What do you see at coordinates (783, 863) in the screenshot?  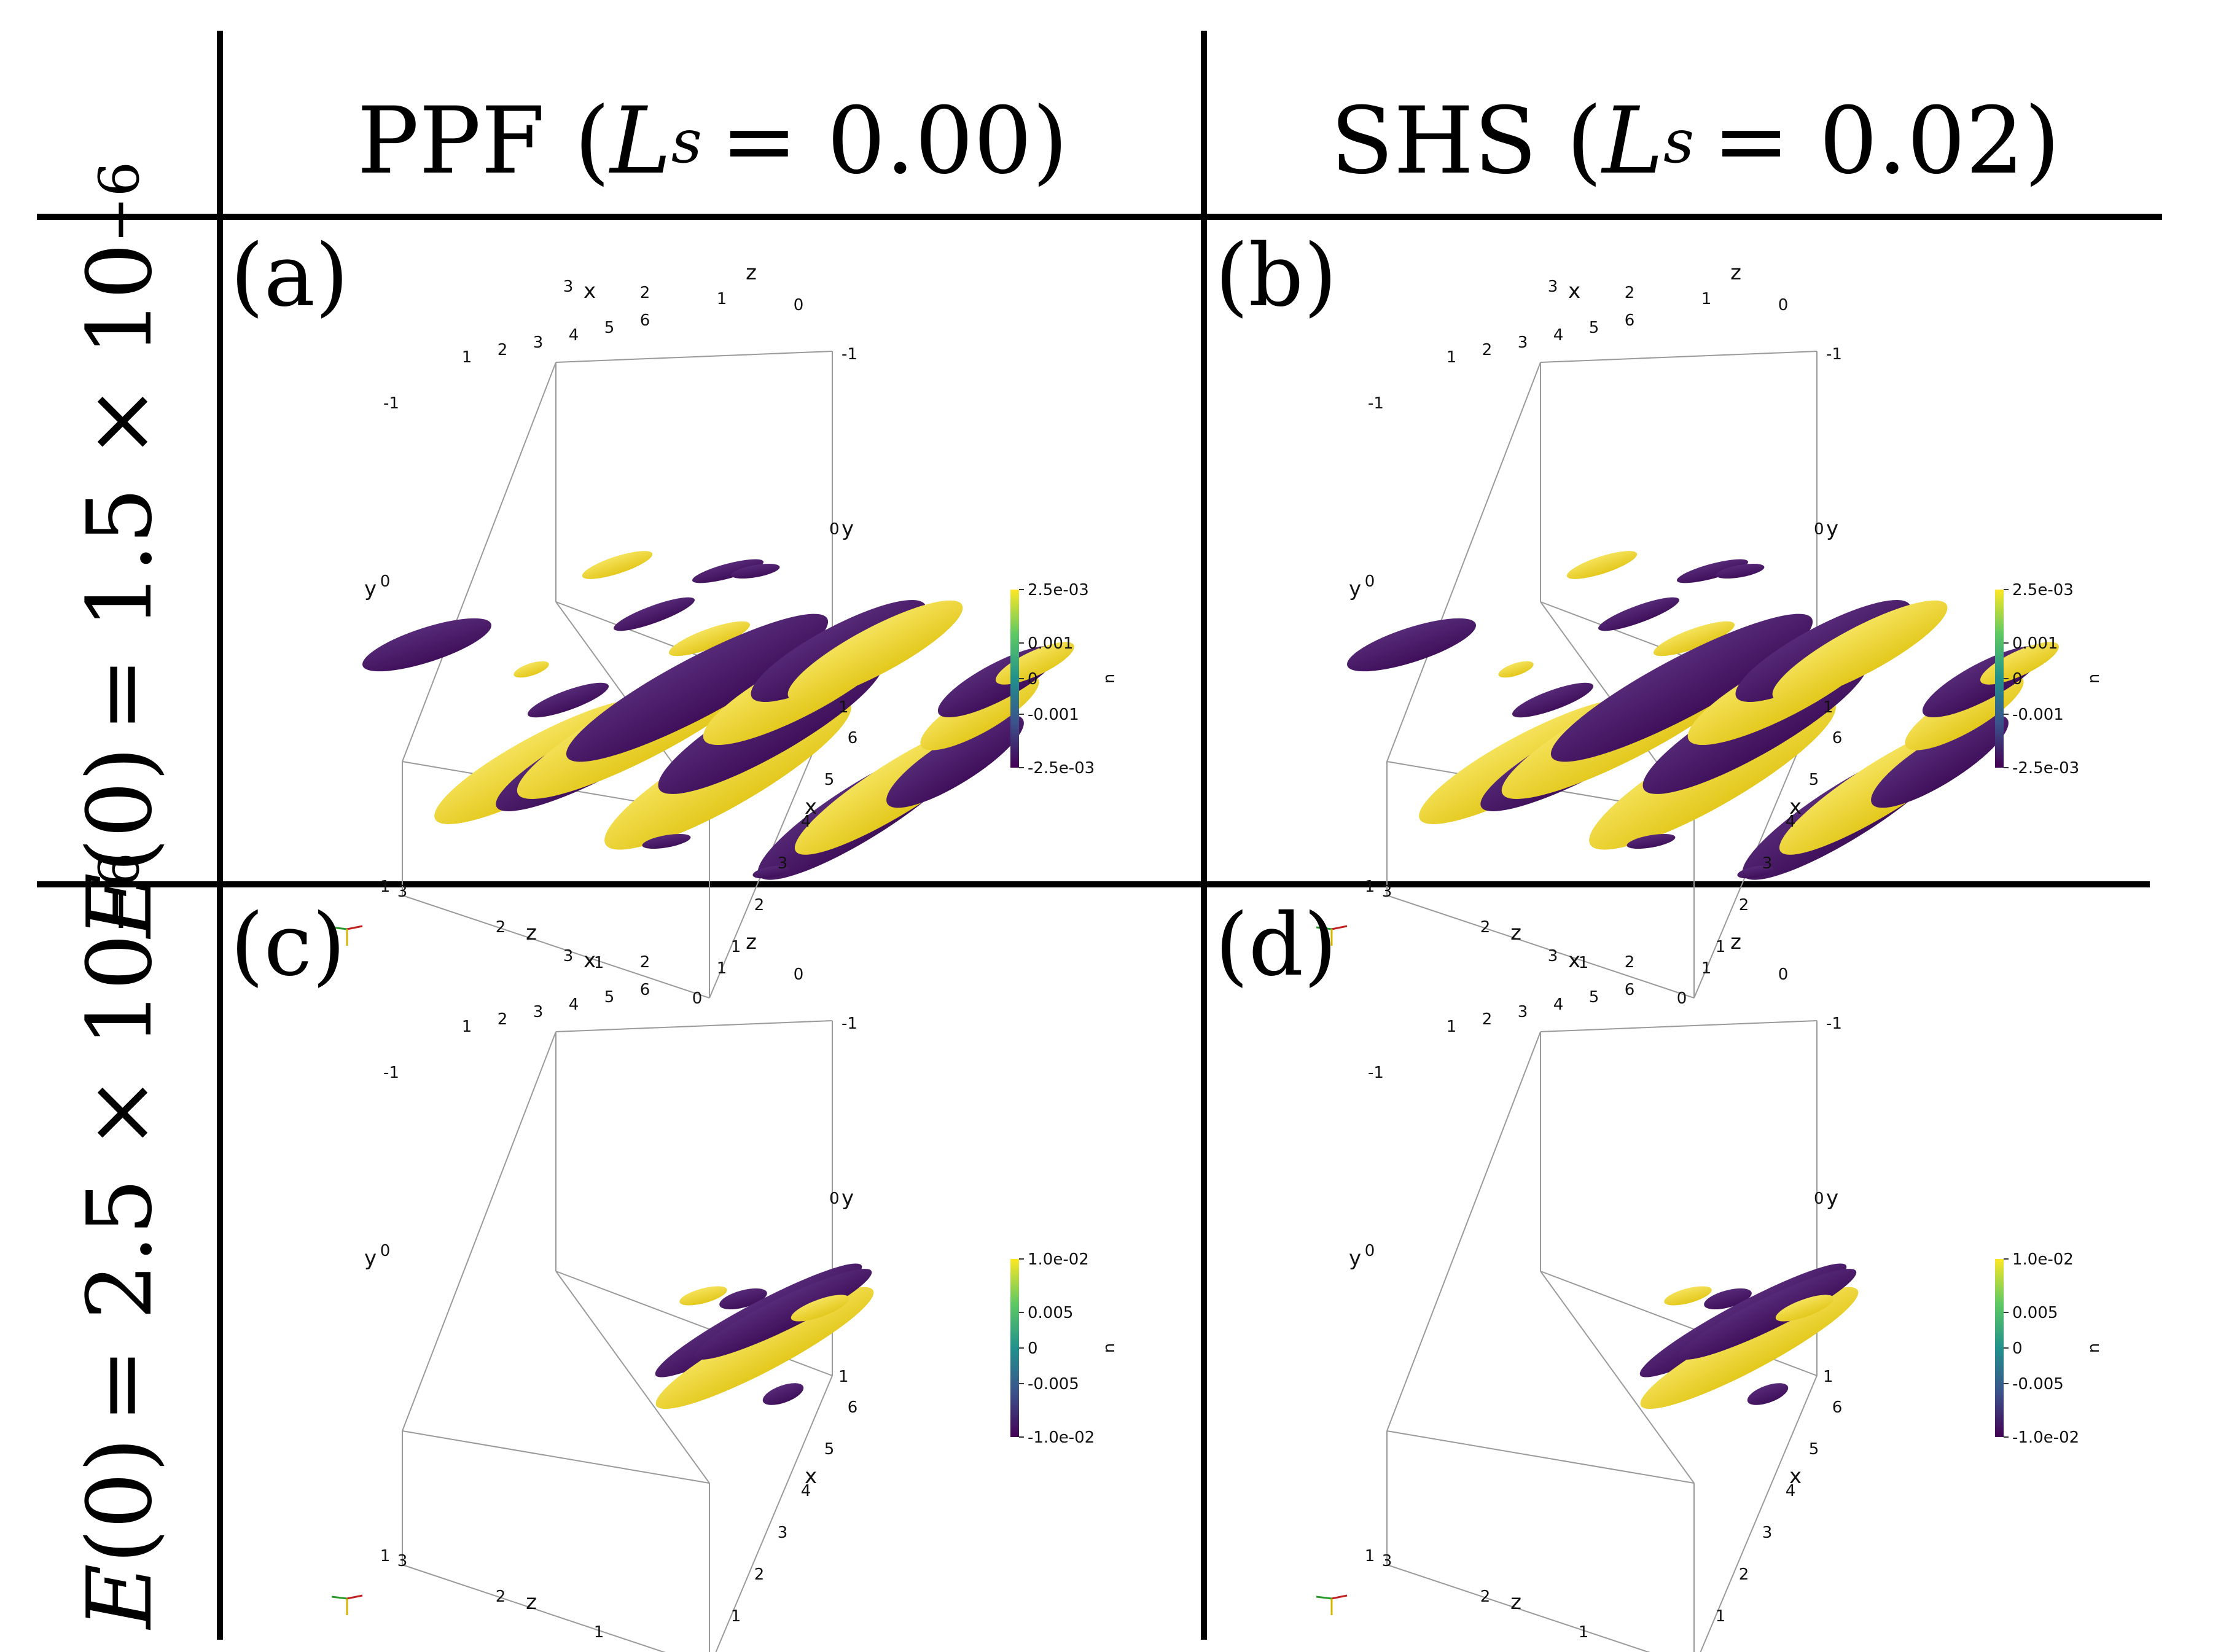 I see `x-tick-bottom: 3` at bounding box center [783, 863].